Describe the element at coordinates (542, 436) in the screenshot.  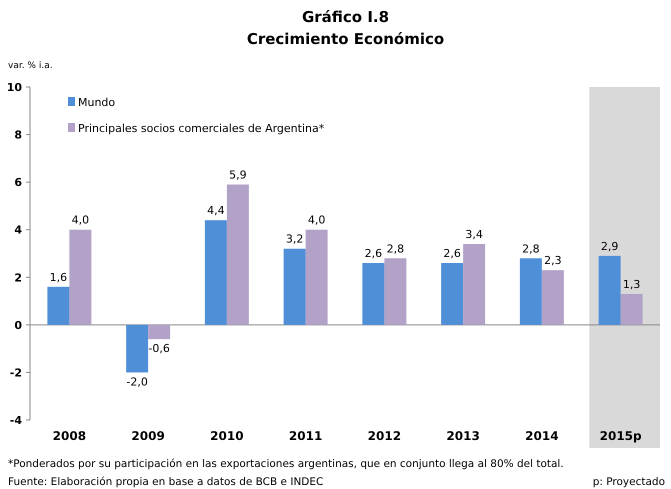
I see `x-tick-label: 2014` at that location.